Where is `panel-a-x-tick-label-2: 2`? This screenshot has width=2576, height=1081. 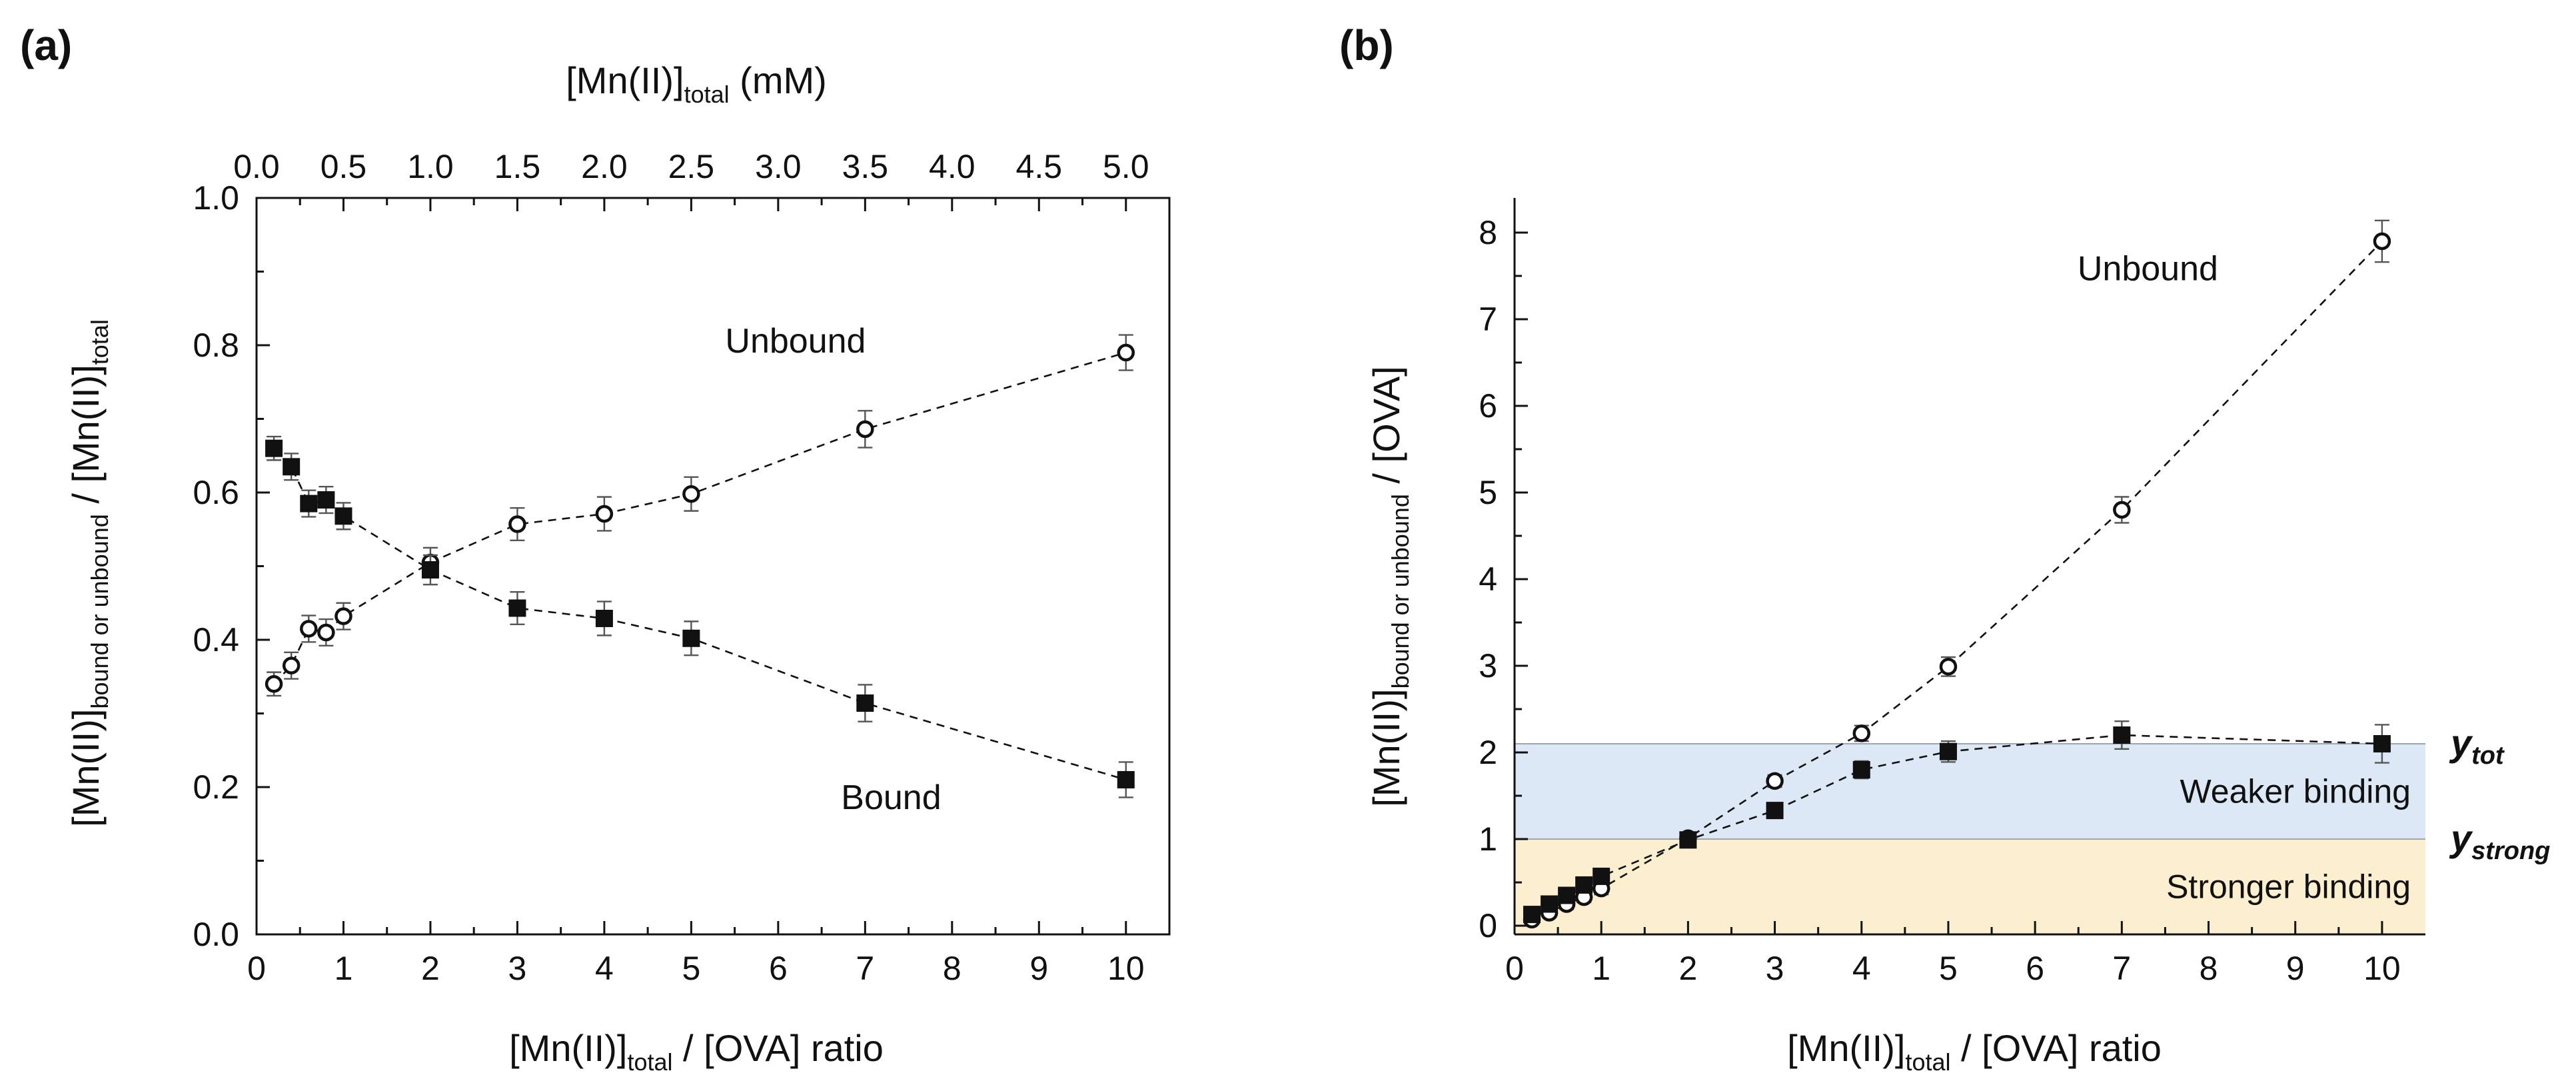 panel-a-x-tick-label-2: 2 is located at coordinates (430, 968).